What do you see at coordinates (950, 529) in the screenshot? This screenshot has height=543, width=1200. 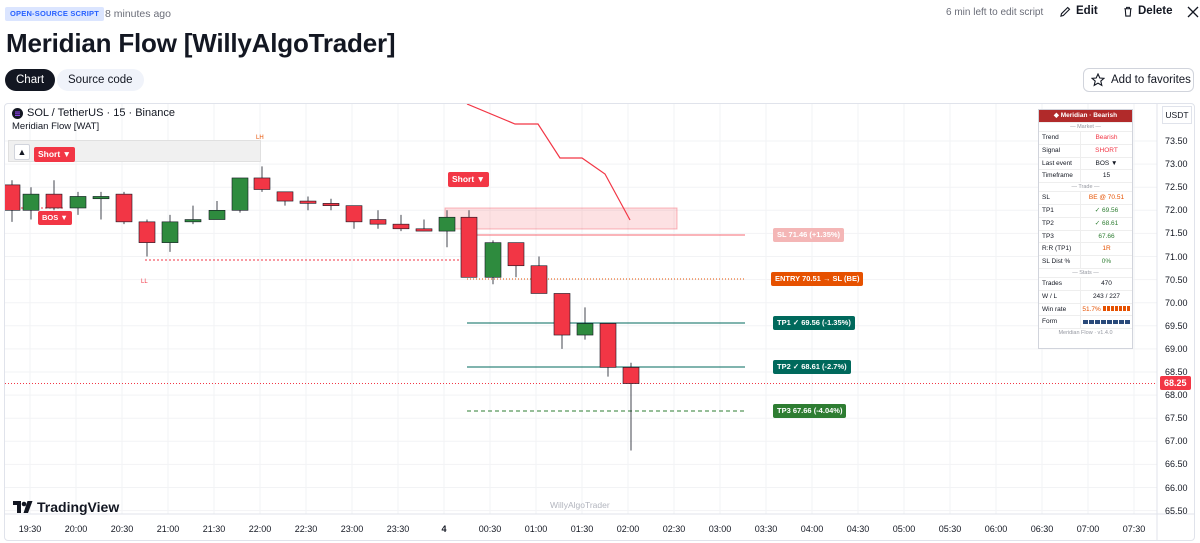 I see `time-tick: 05:30` at bounding box center [950, 529].